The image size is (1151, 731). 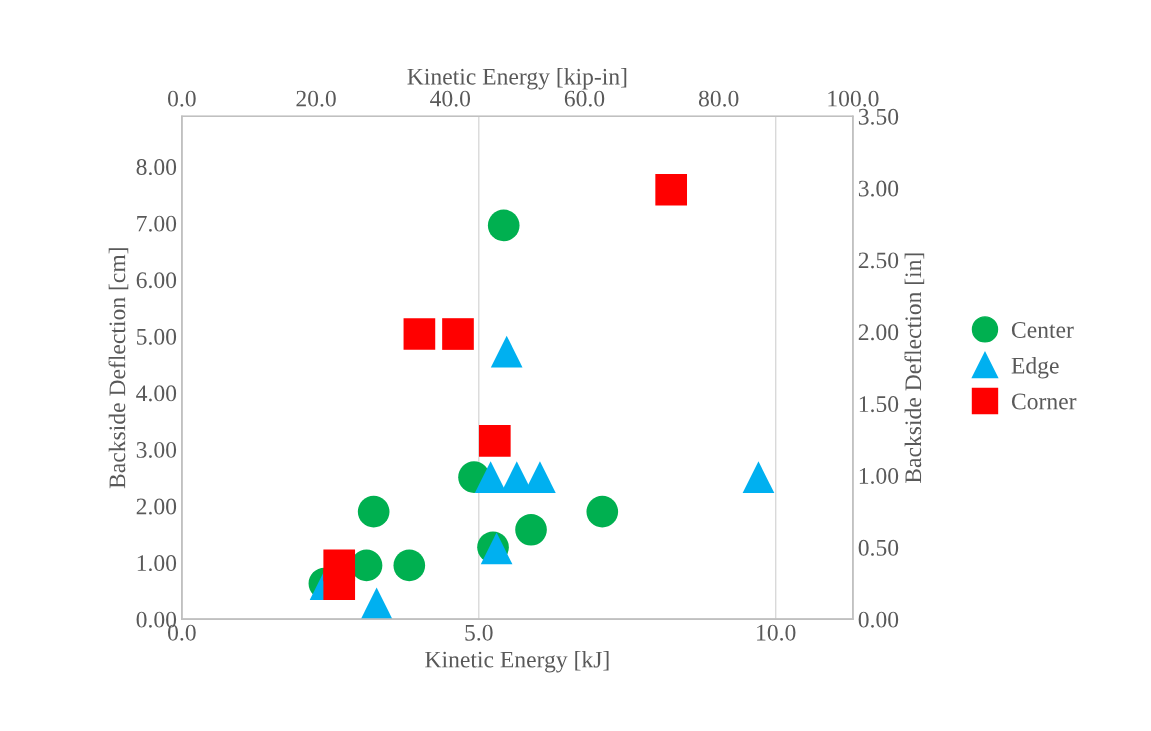 What do you see at coordinates (156, 167) in the screenshot?
I see `y-tick-label: 8.00` at bounding box center [156, 167].